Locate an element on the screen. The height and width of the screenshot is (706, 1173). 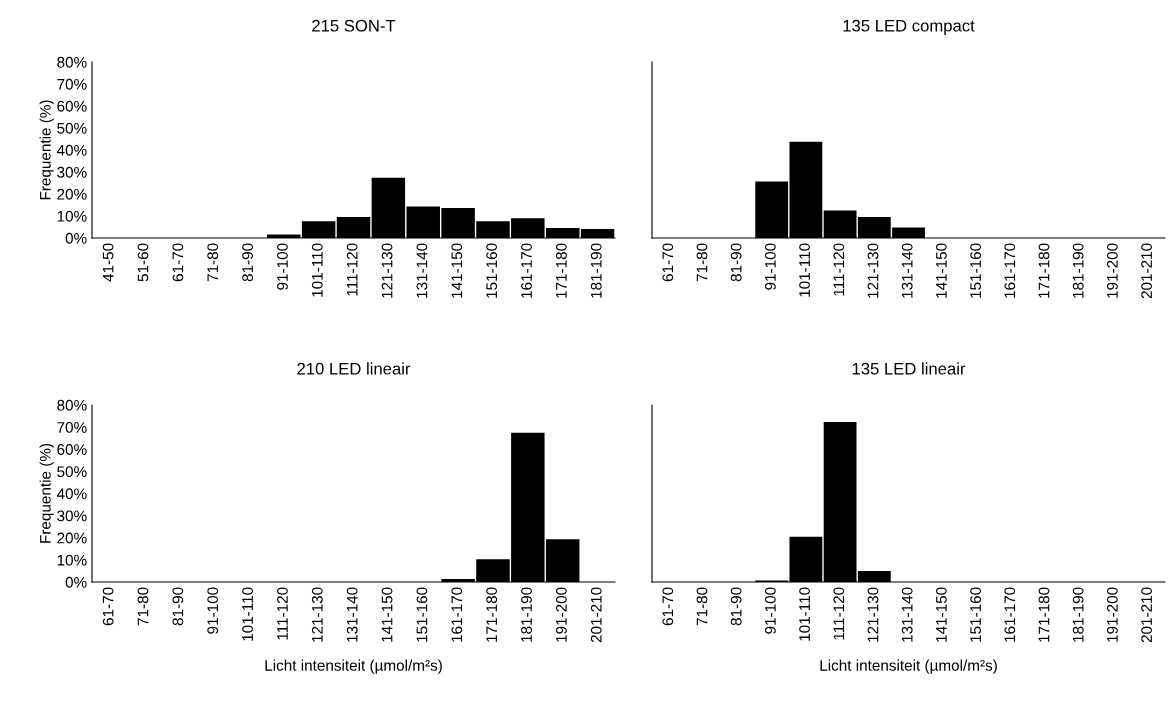
chart-title: 135 LED compact is located at coordinates (909, 27).